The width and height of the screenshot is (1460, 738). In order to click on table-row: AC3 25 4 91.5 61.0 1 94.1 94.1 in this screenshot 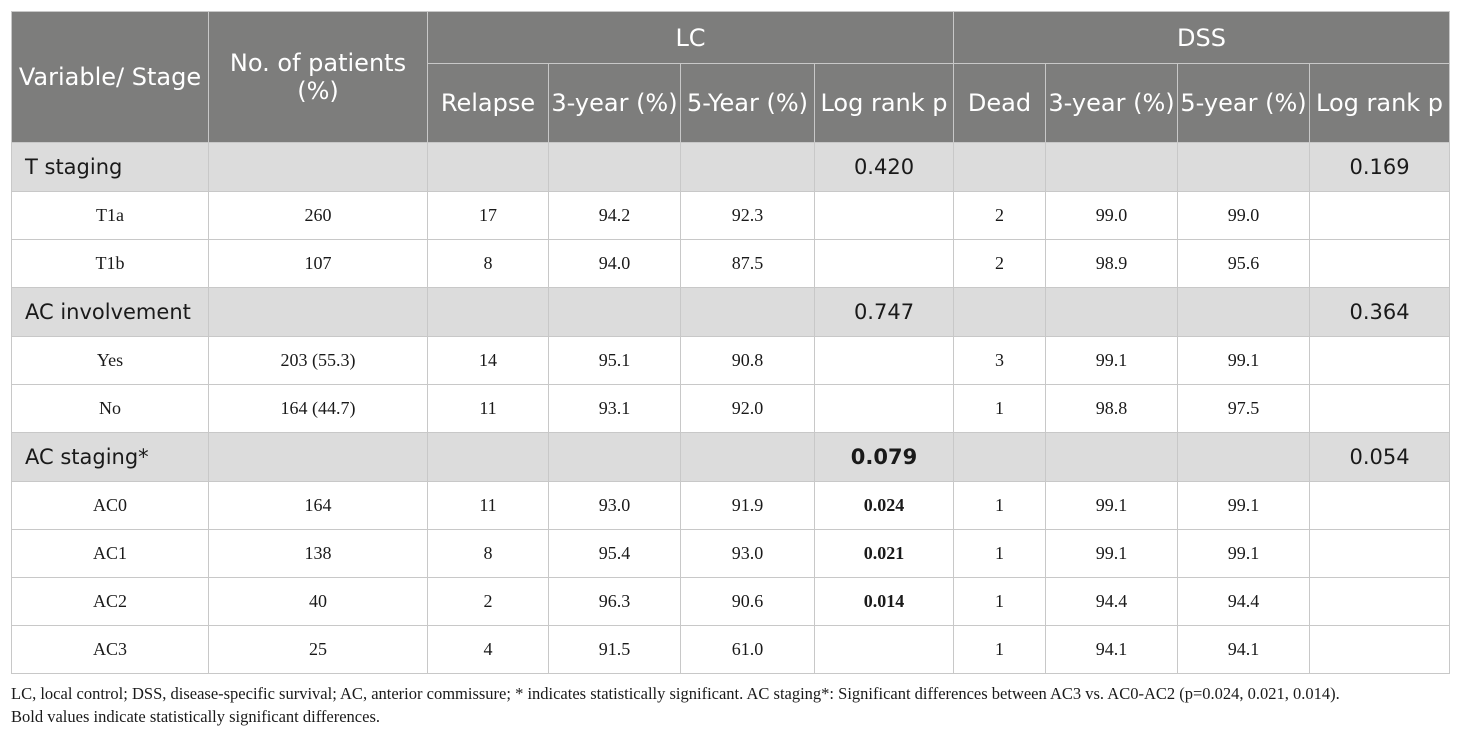, I will do `click(731, 649)`.